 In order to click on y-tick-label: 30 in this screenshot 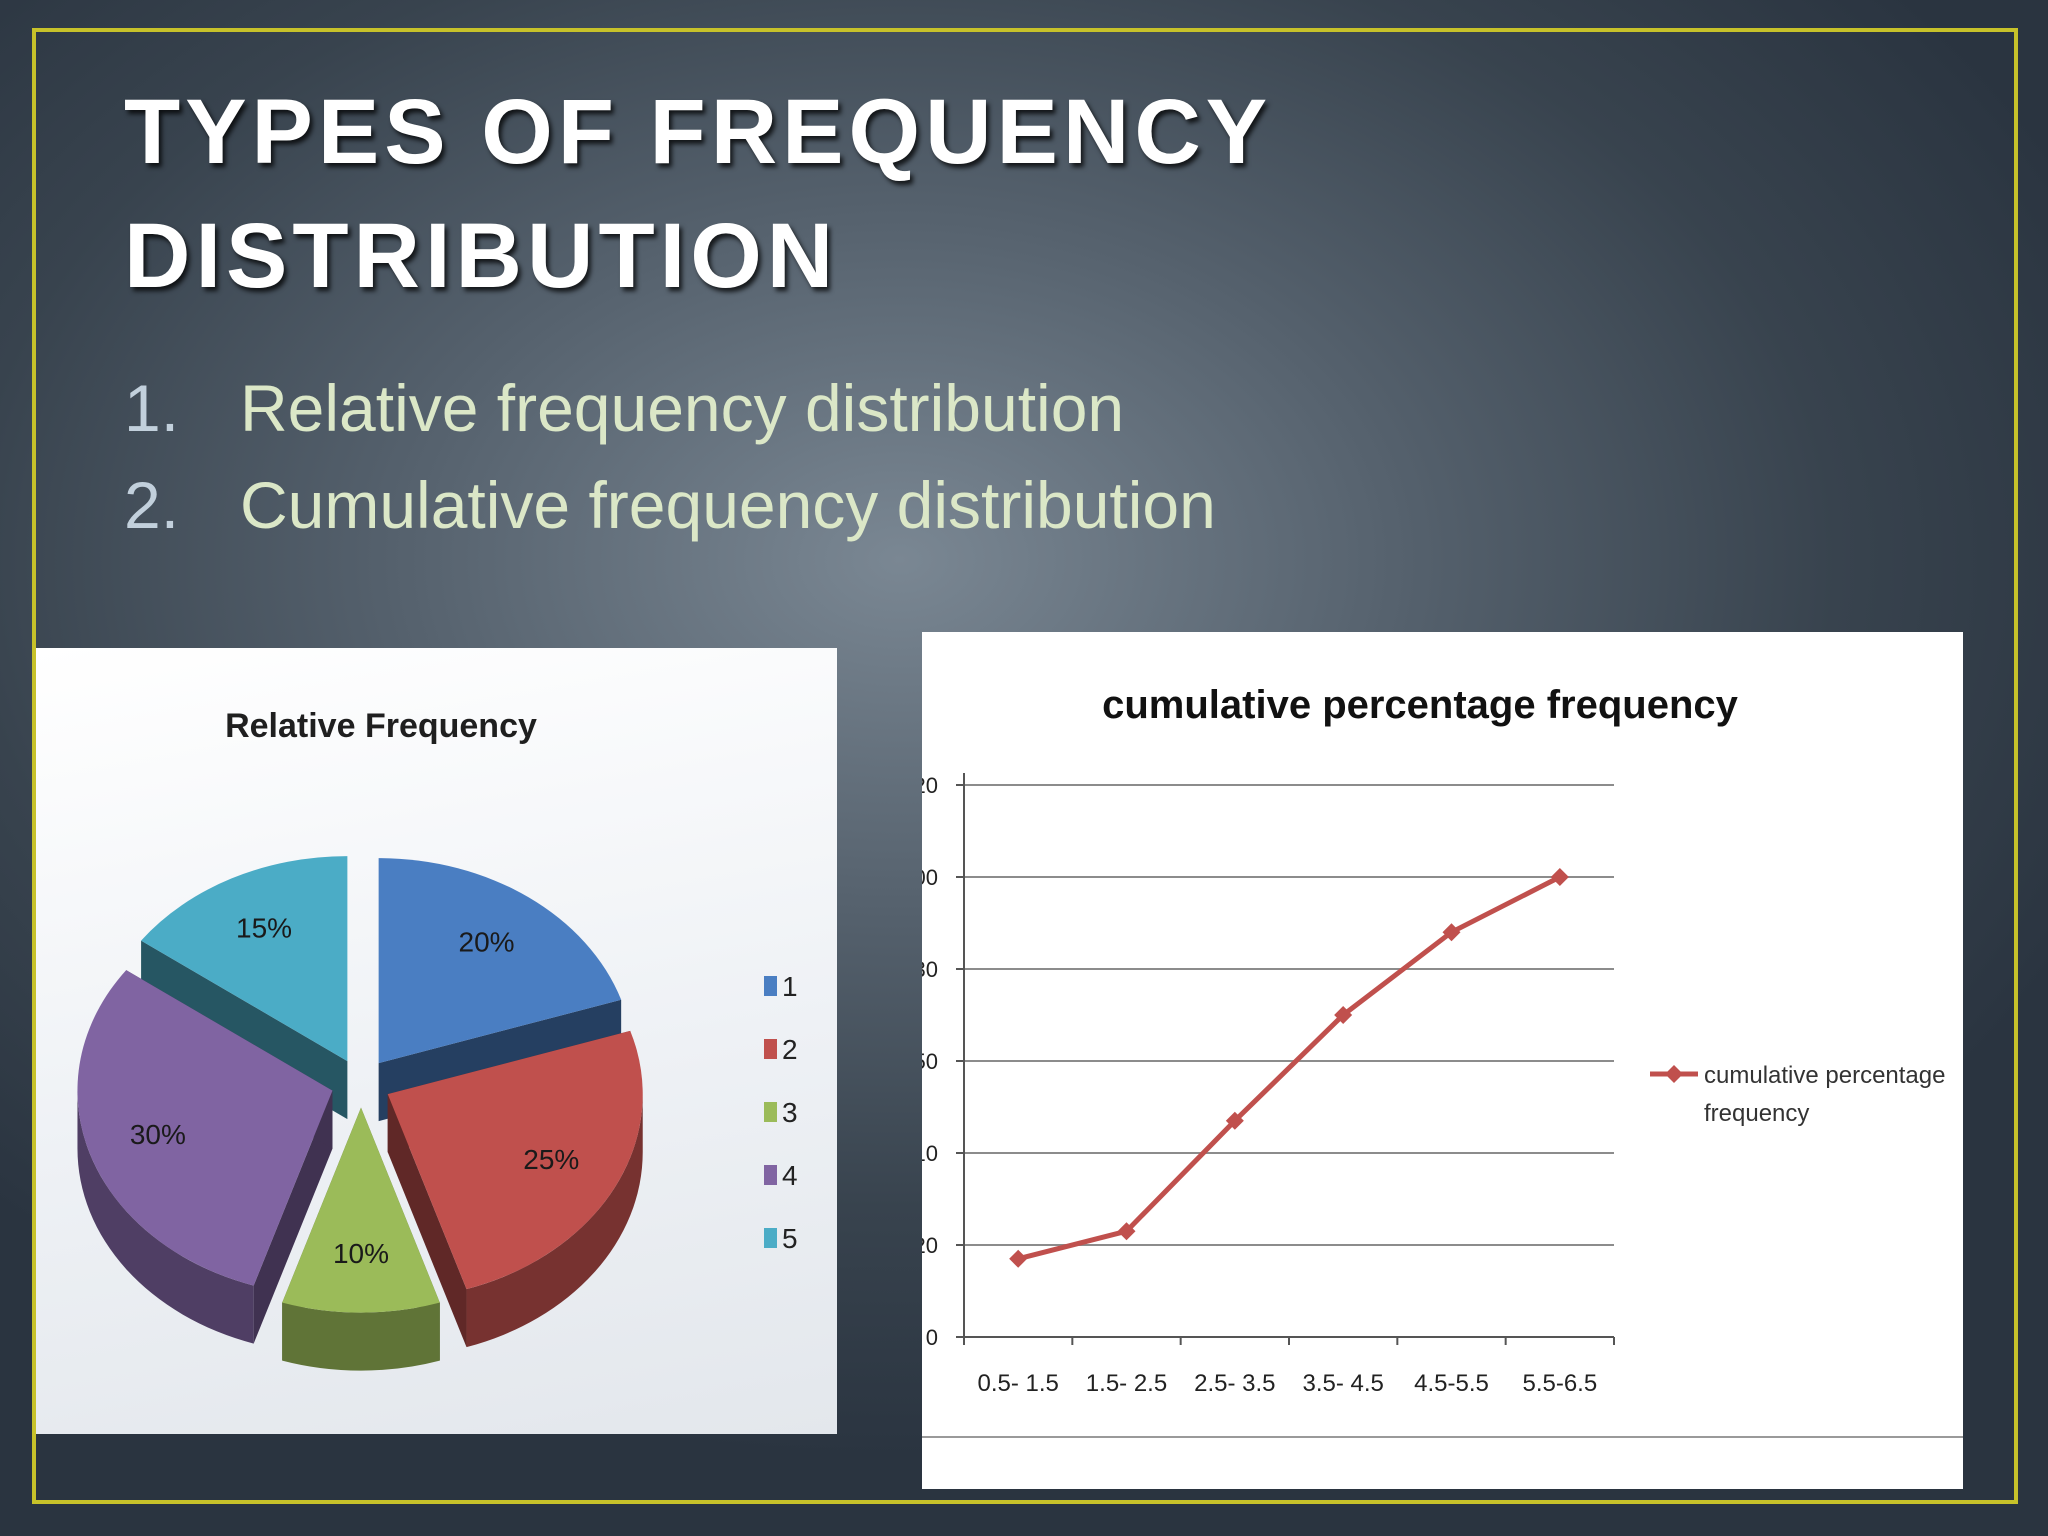, I will do `click(930, 969)`.